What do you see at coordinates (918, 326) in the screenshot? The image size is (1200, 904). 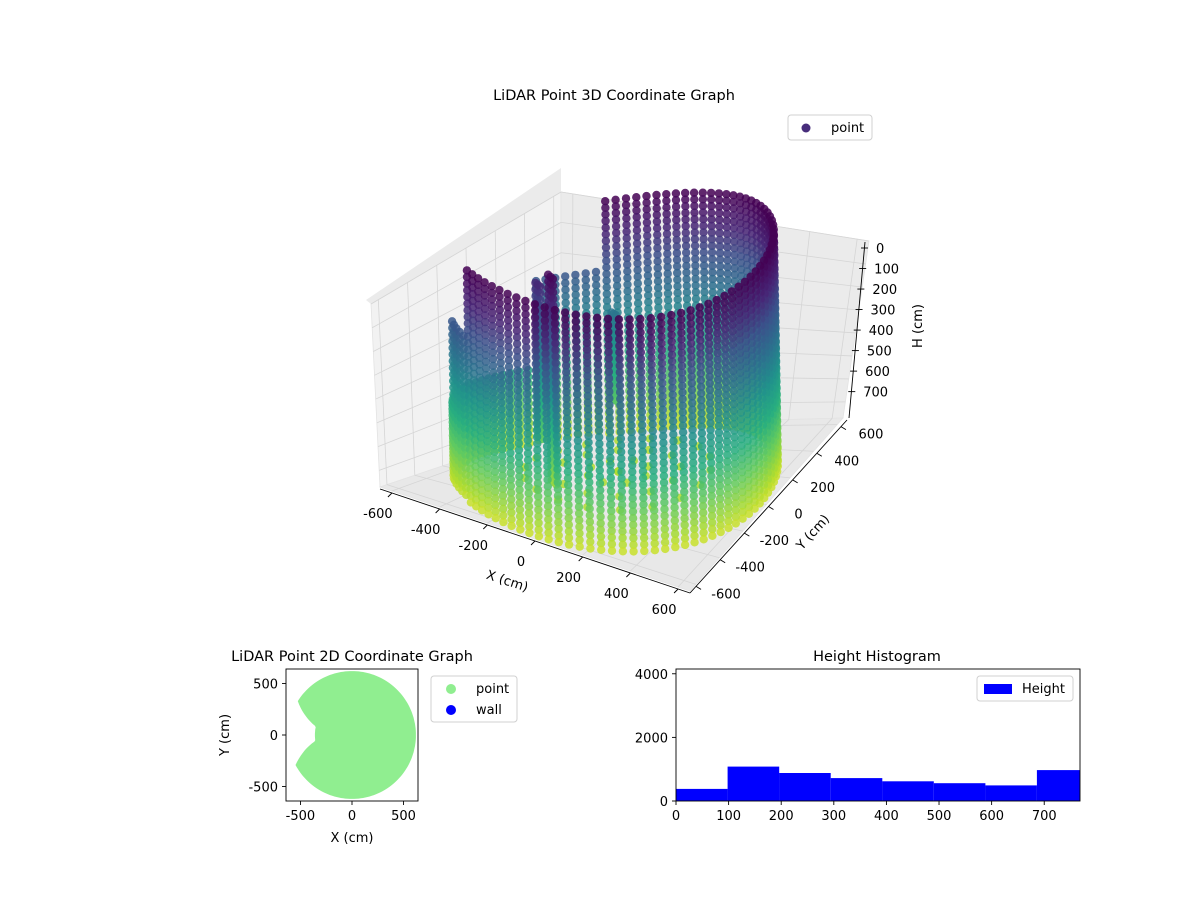 I see `z-axis-label-3d: H (cm)` at bounding box center [918, 326].